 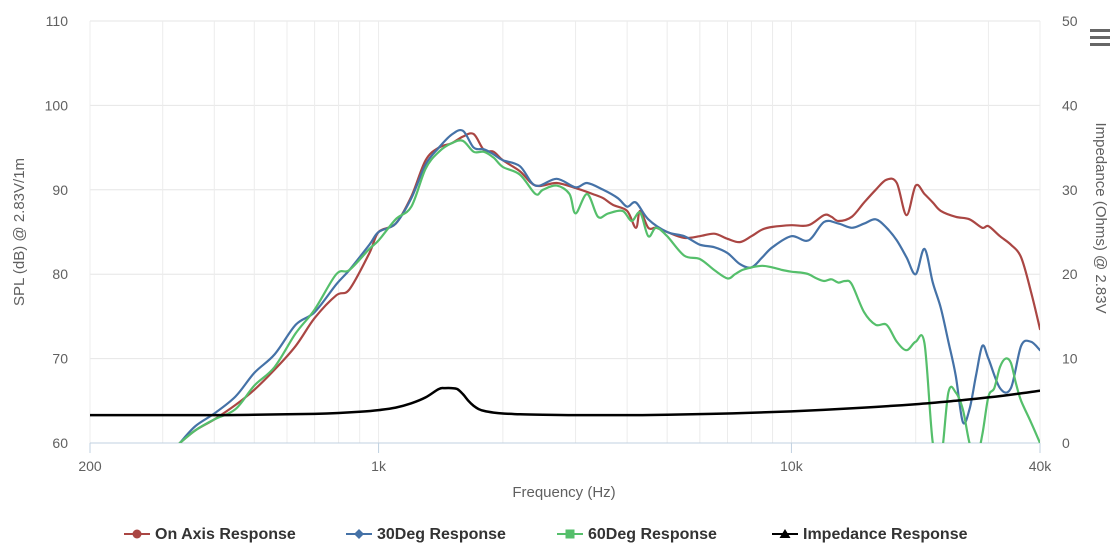 What do you see at coordinates (1066, 443) in the screenshot?
I see `right-tick-label: 0` at bounding box center [1066, 443].